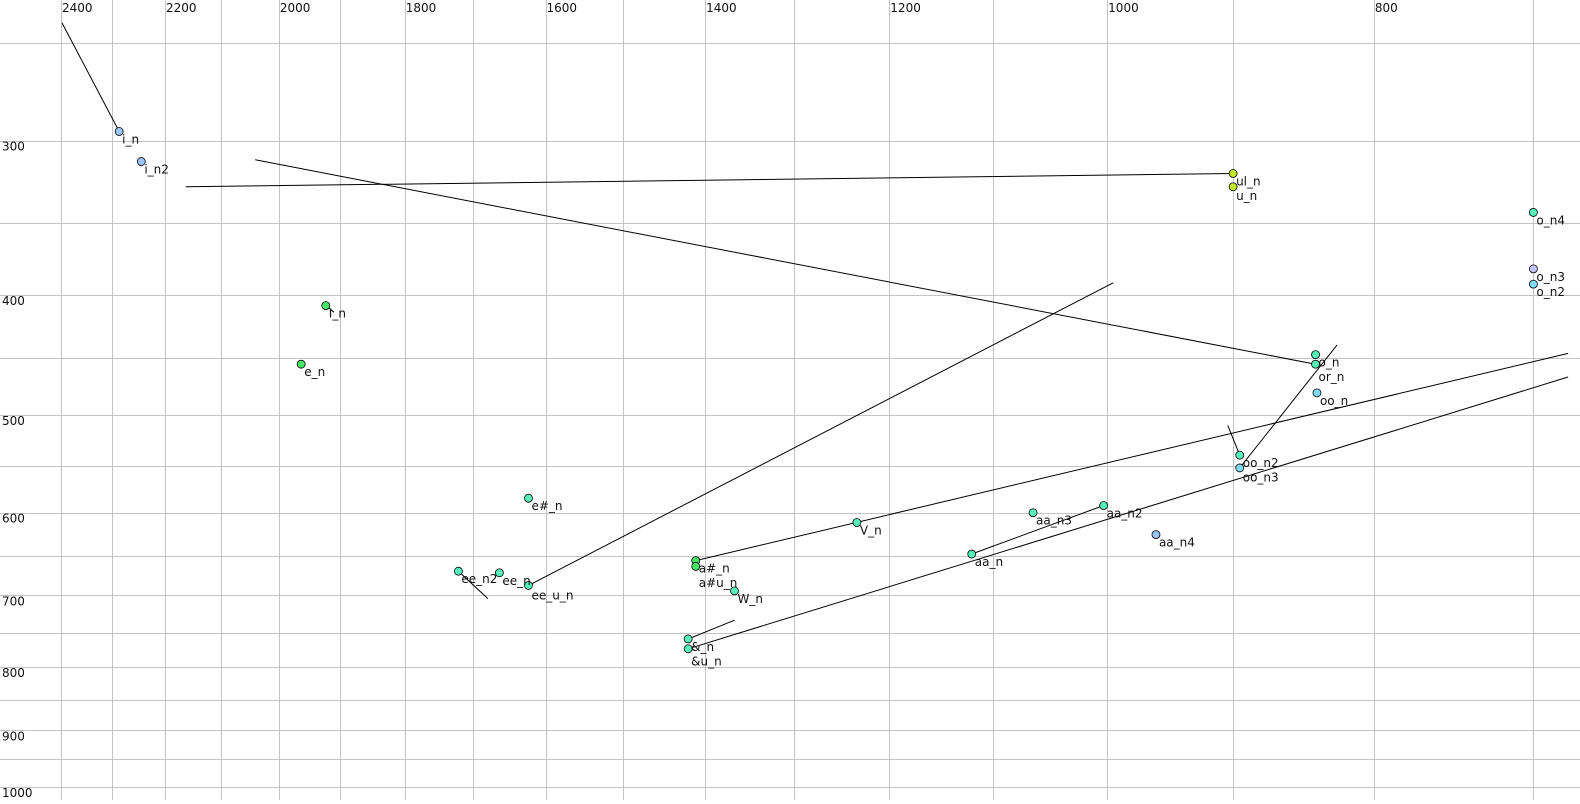  Describe the element at coordinates (721, 8) in the screenshot. I see `x-tick-label: 1400` at that location.